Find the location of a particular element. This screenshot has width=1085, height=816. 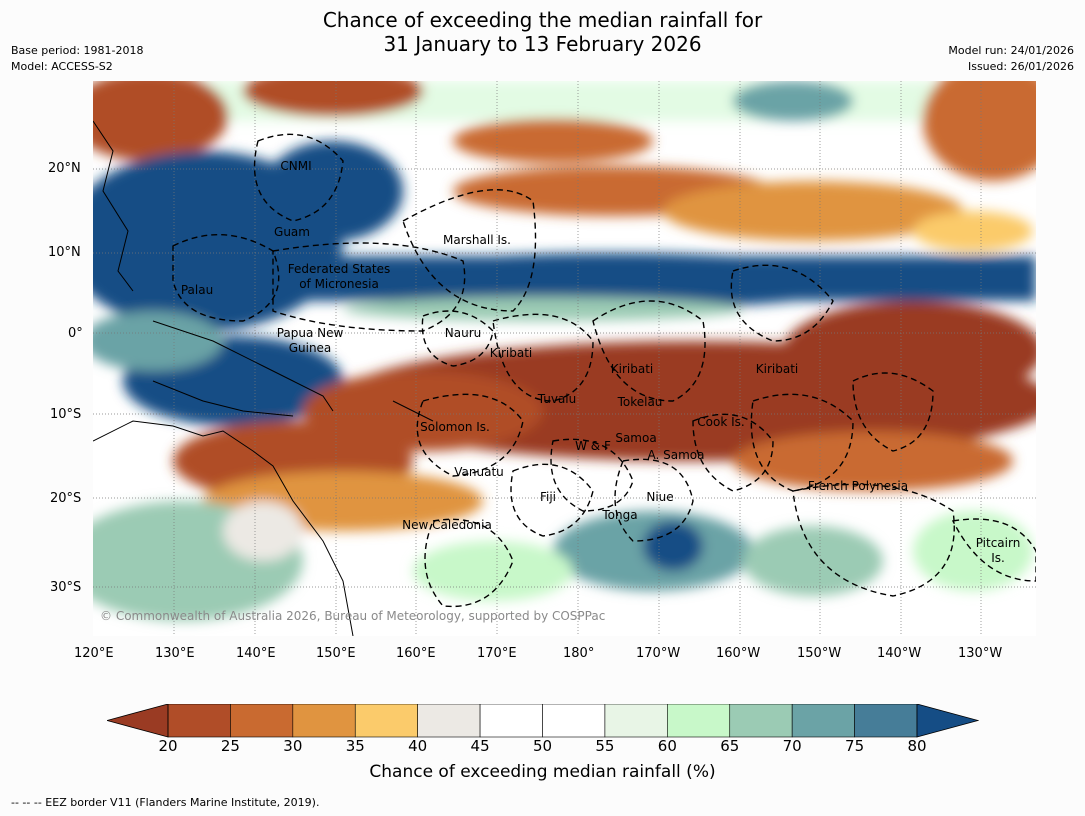

colorbar-tick-label: 55 is located at coordinates (605, 746).